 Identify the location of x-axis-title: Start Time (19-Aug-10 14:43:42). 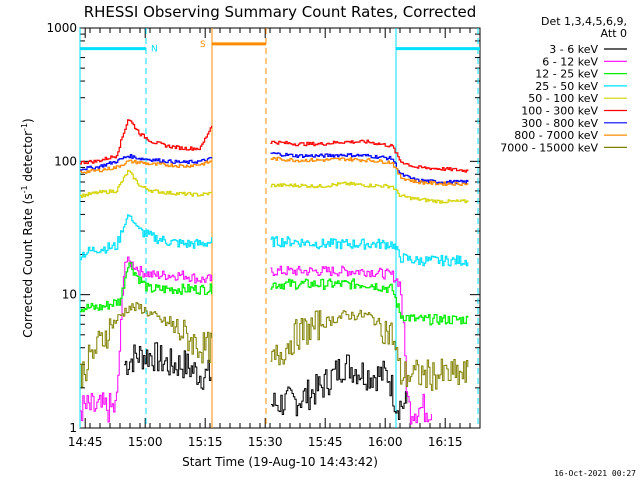
(280, 462).